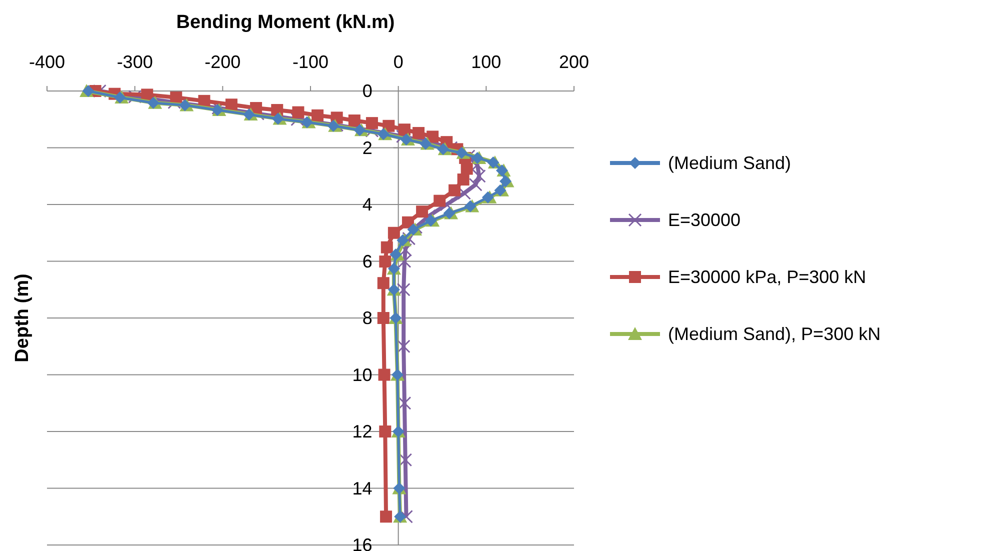 Image resolution: width=985 pixels, height=551 pixels. I want to click on y-tick-label: 10, so click(362, 374).